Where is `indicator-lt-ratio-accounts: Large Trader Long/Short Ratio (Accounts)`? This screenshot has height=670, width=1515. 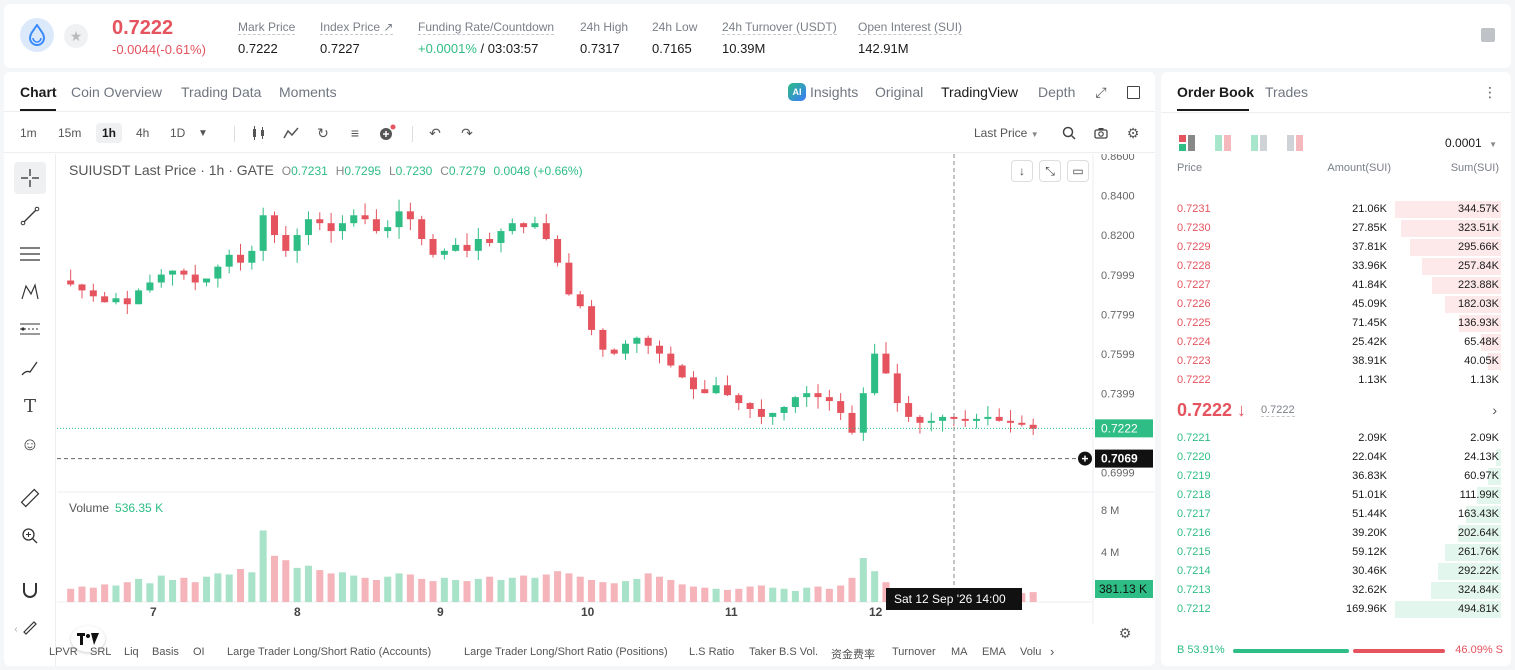 indicator-lt-ratio-accounts: Large Trader Long/Short Ratio (Accounts) is located at coordinates (329, 652).